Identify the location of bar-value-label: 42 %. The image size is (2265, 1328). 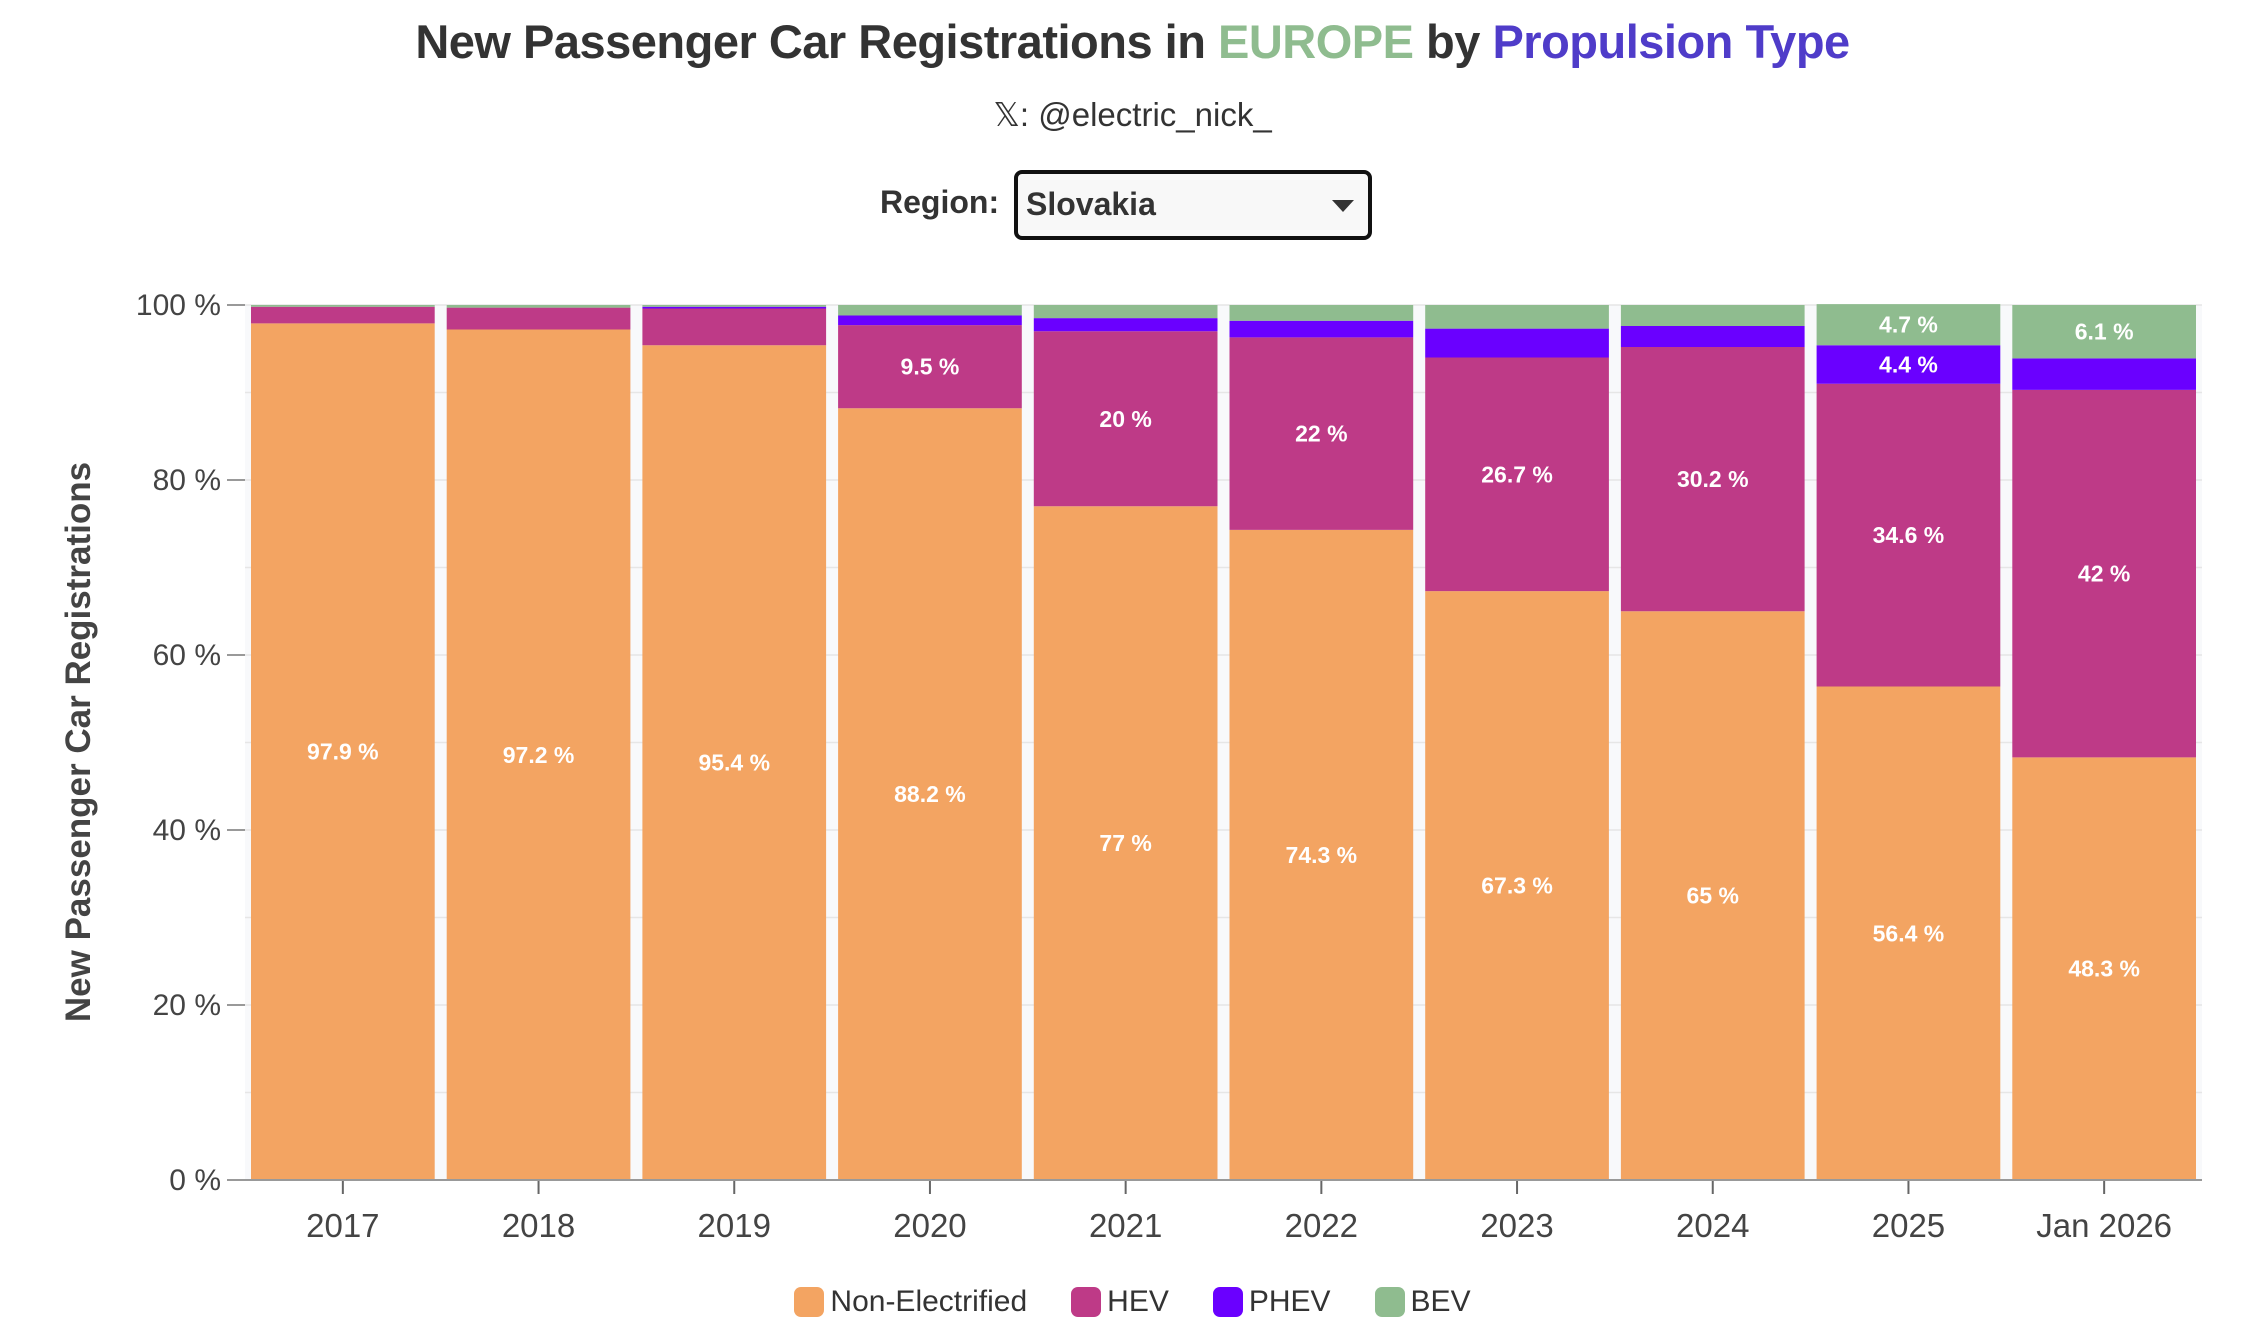
(2104, 574).